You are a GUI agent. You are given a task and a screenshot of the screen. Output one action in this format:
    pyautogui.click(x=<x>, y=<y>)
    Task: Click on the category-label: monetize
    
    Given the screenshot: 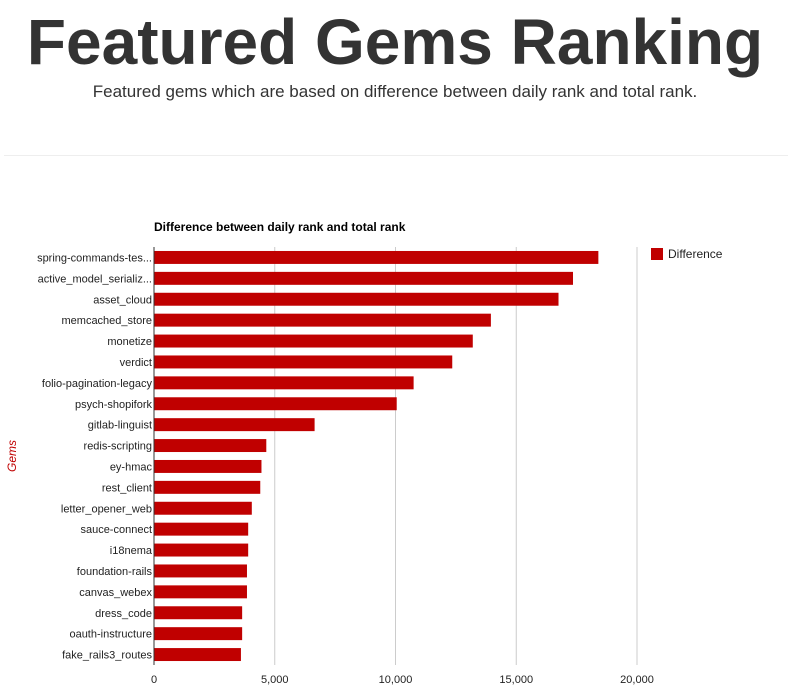 What is the action you would take?
    pyautogui.click(x=129, y=342)
    